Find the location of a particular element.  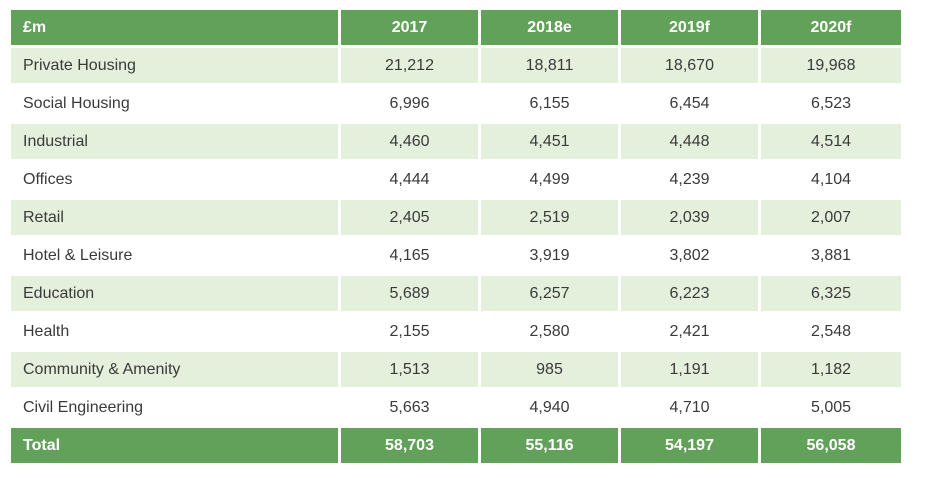

cell-value: 4,239 is located at coordinates (691, 181).